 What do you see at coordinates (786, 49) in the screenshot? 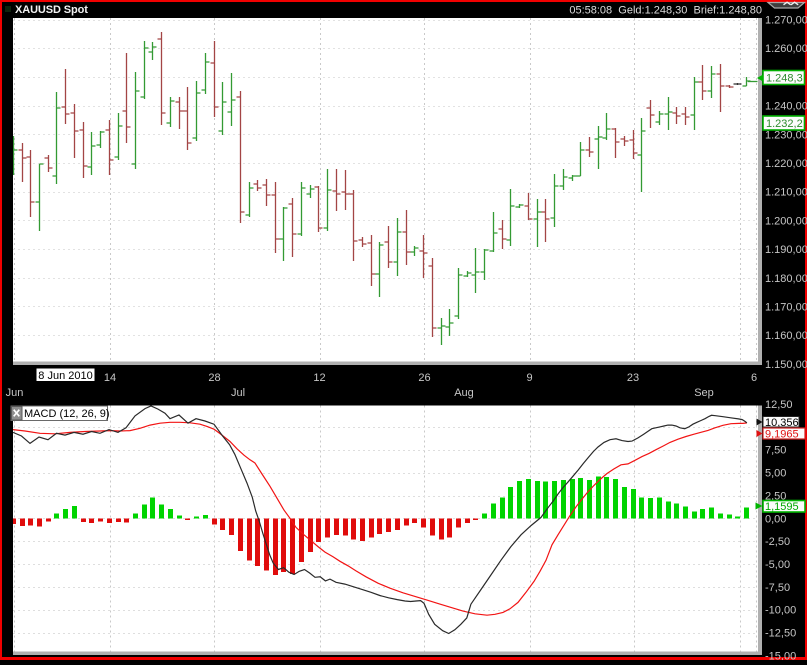
I see `svg-text: 1.260,00` at bounding box center [786, 49].